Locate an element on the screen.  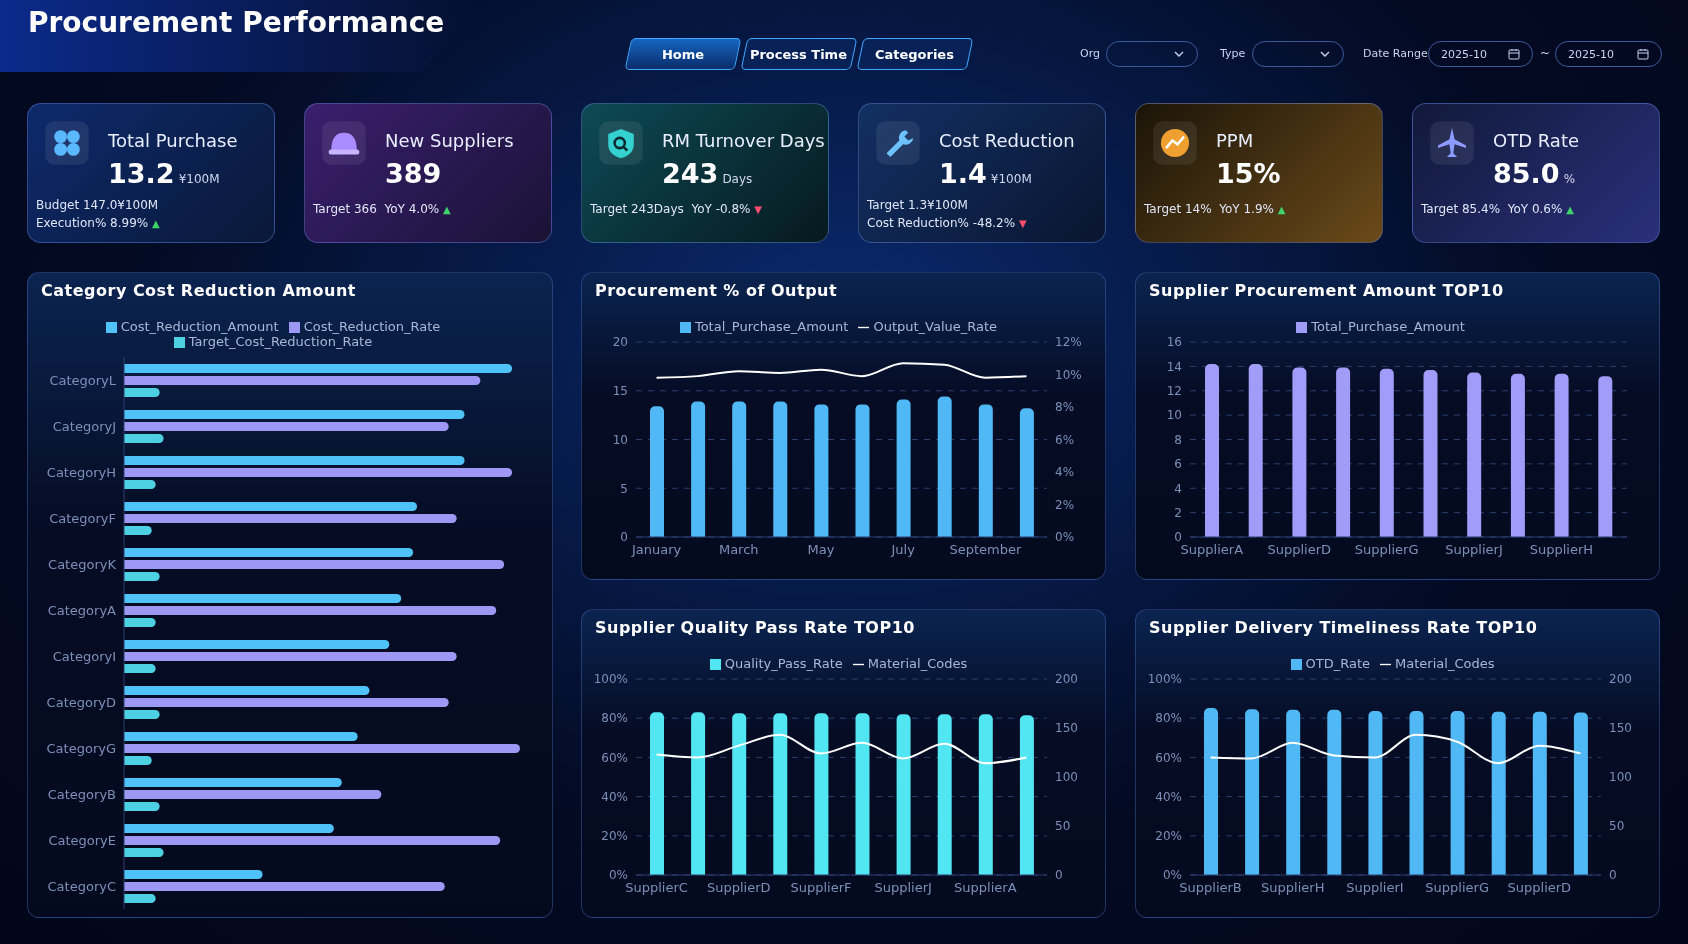
y-tick-label: 6 is located at coordinates (1178, 464).